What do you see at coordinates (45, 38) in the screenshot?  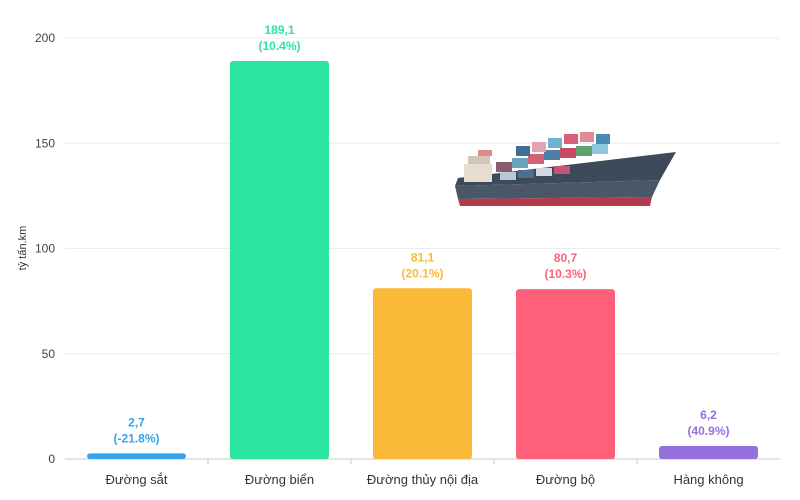 I see `y-tick-label: 200` at bounding box center [45, 38].